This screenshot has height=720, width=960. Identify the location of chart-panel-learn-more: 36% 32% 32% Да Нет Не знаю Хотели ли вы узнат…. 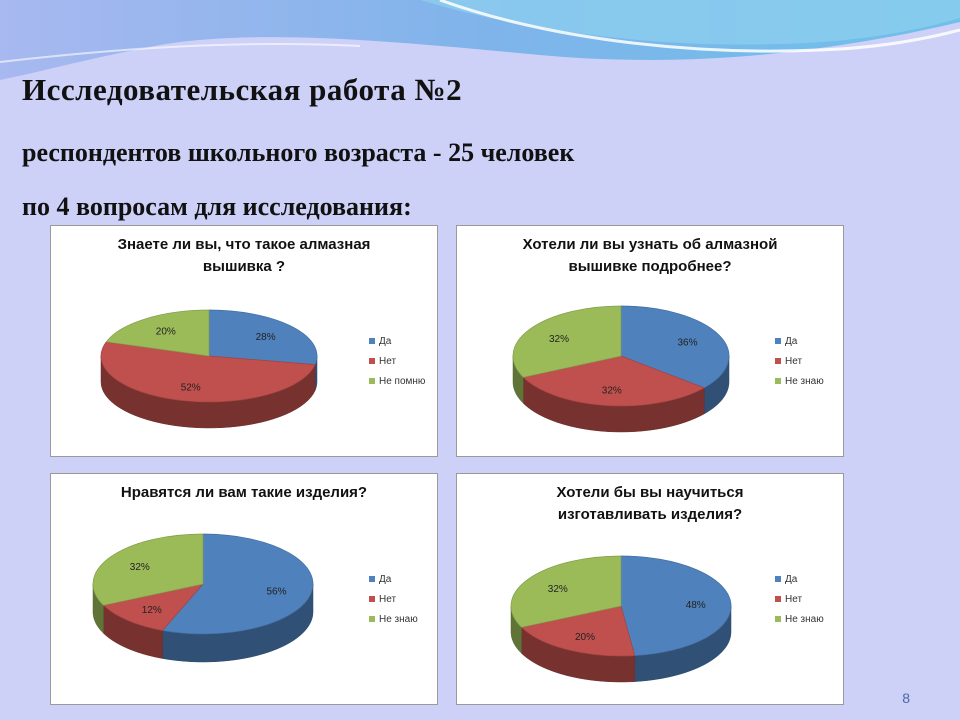
(650, 341).